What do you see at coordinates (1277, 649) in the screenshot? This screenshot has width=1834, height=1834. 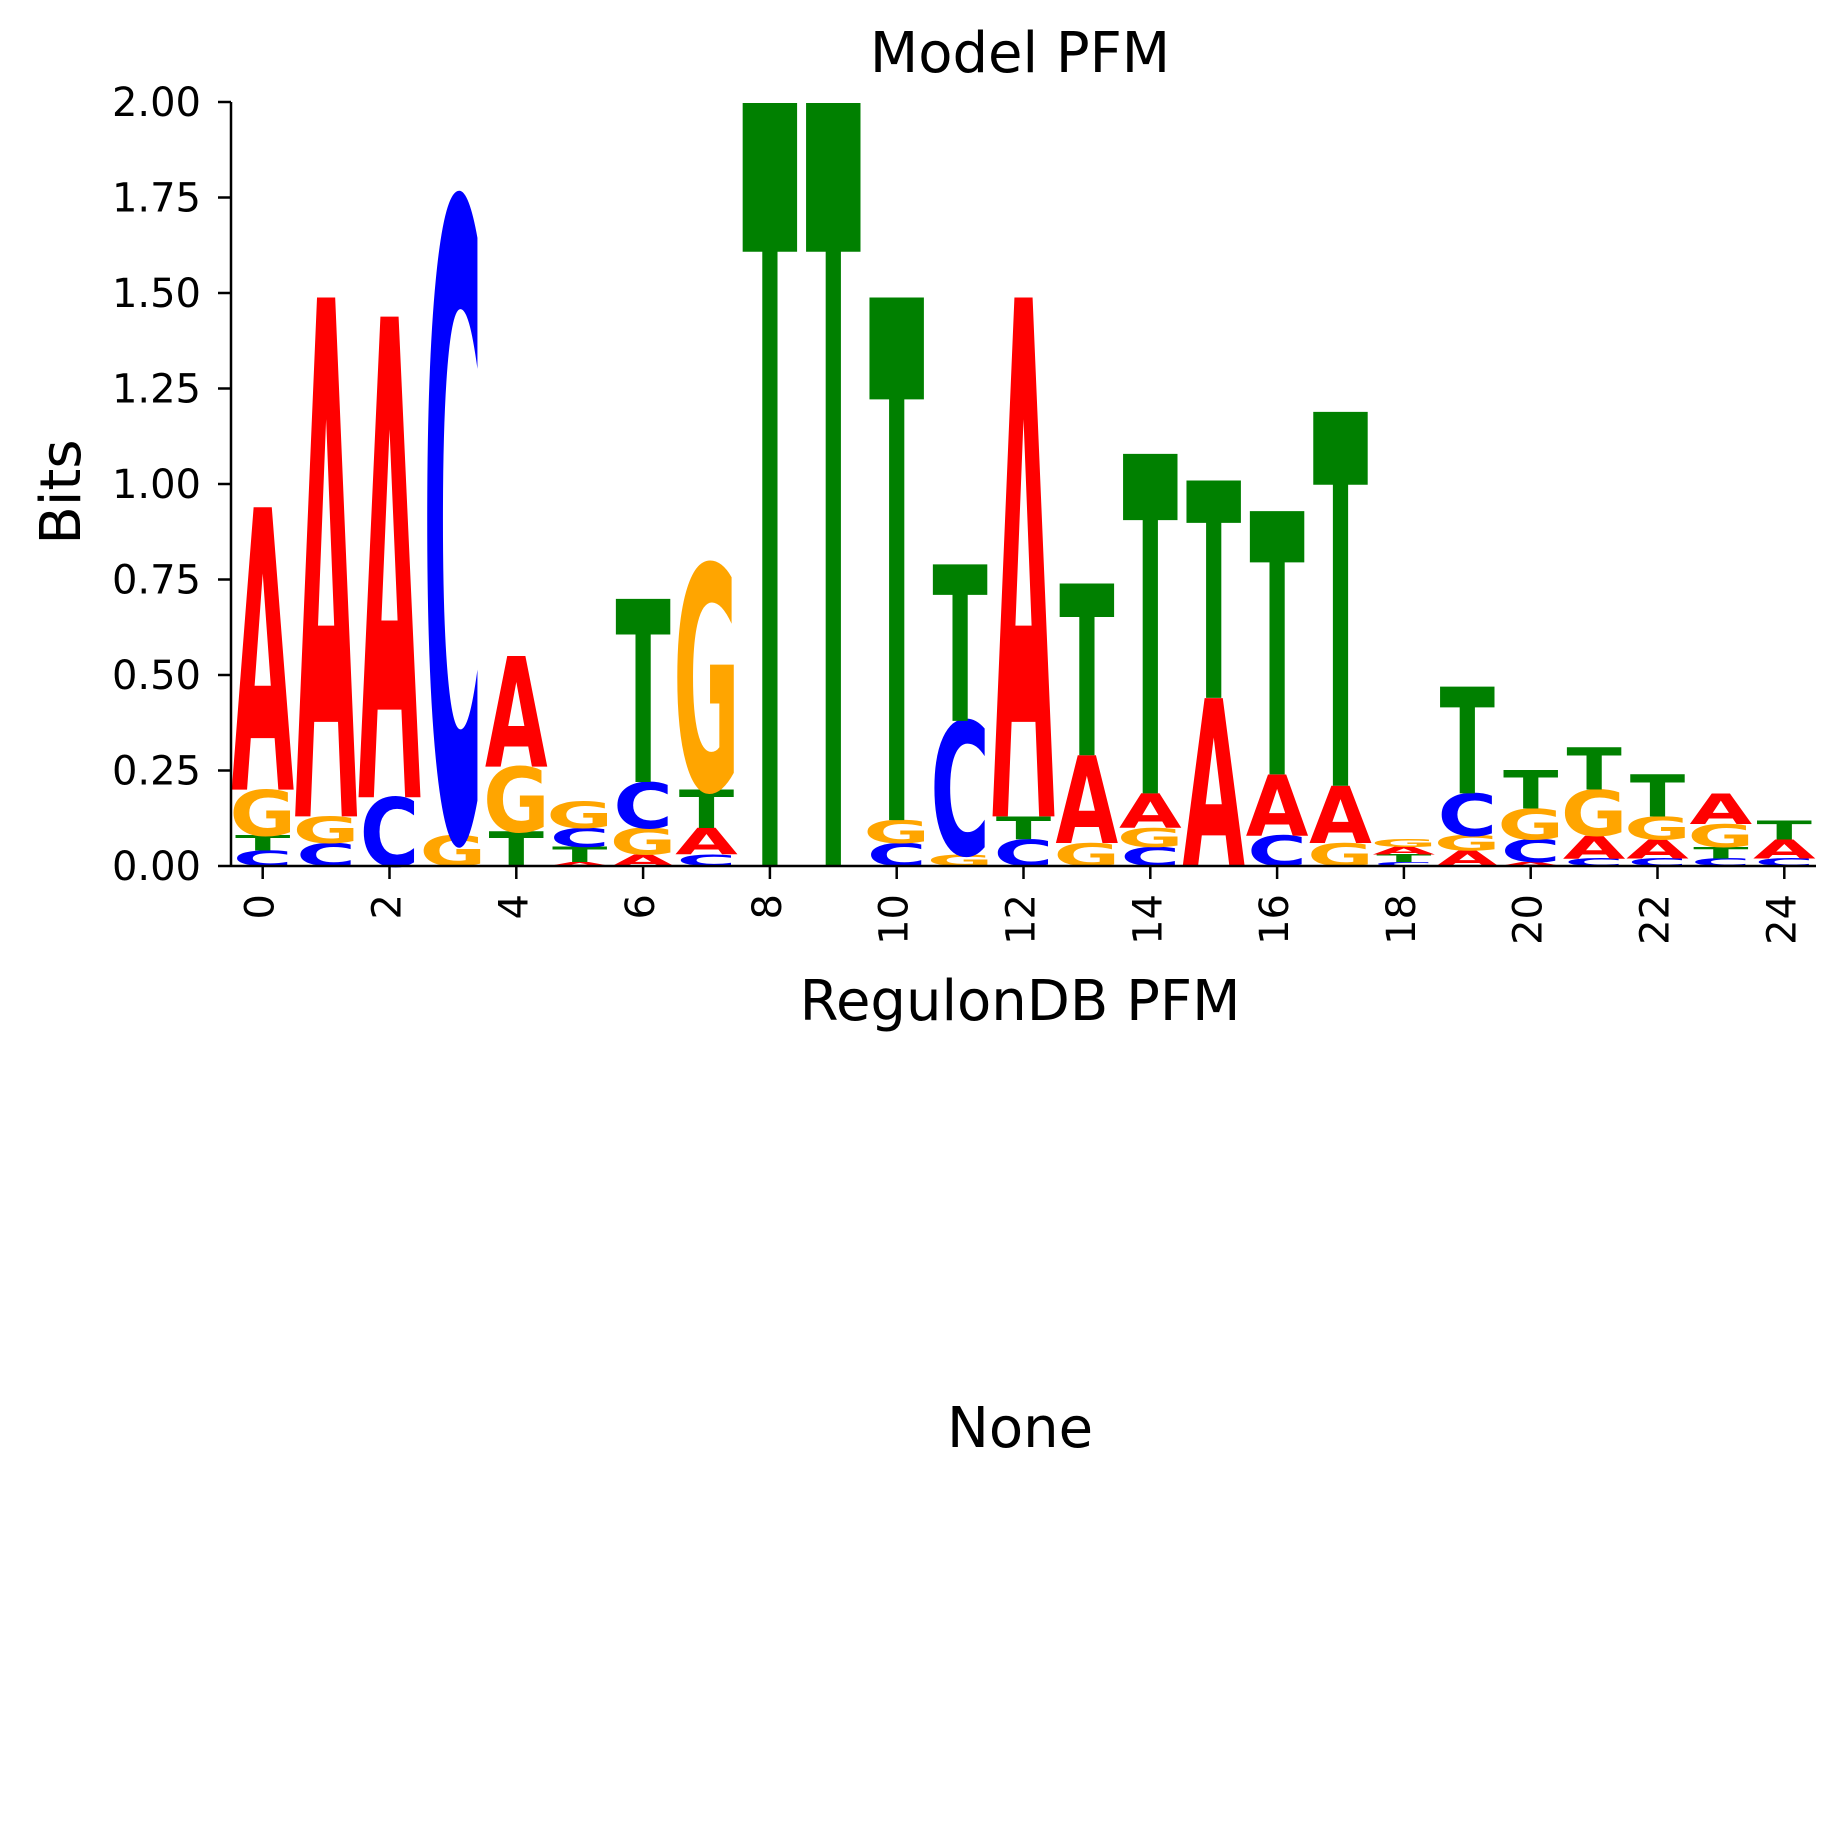 I see `logo-letter-T-pos-16: T` at bounding box center [1277, 649].